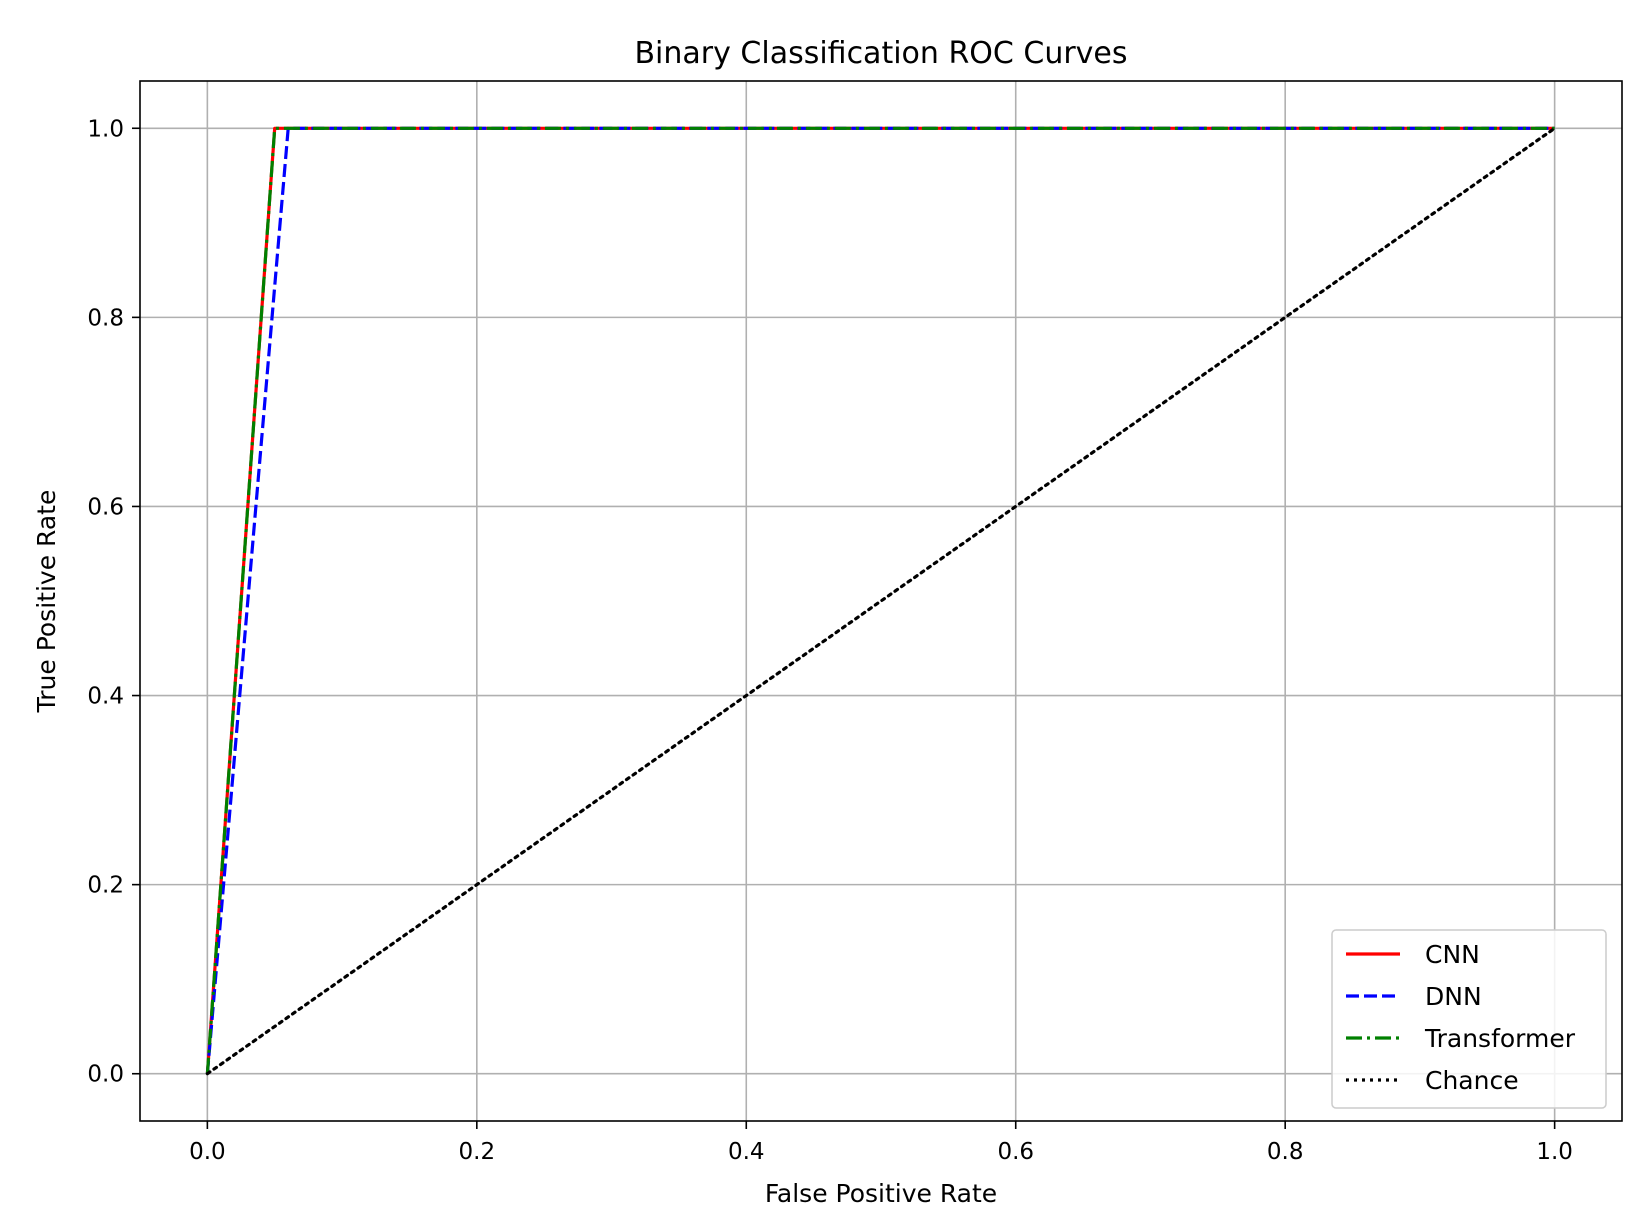 The image size is (1650, 1227). I want to click on x-tick-label: 0.6, so click(1015, 1152).